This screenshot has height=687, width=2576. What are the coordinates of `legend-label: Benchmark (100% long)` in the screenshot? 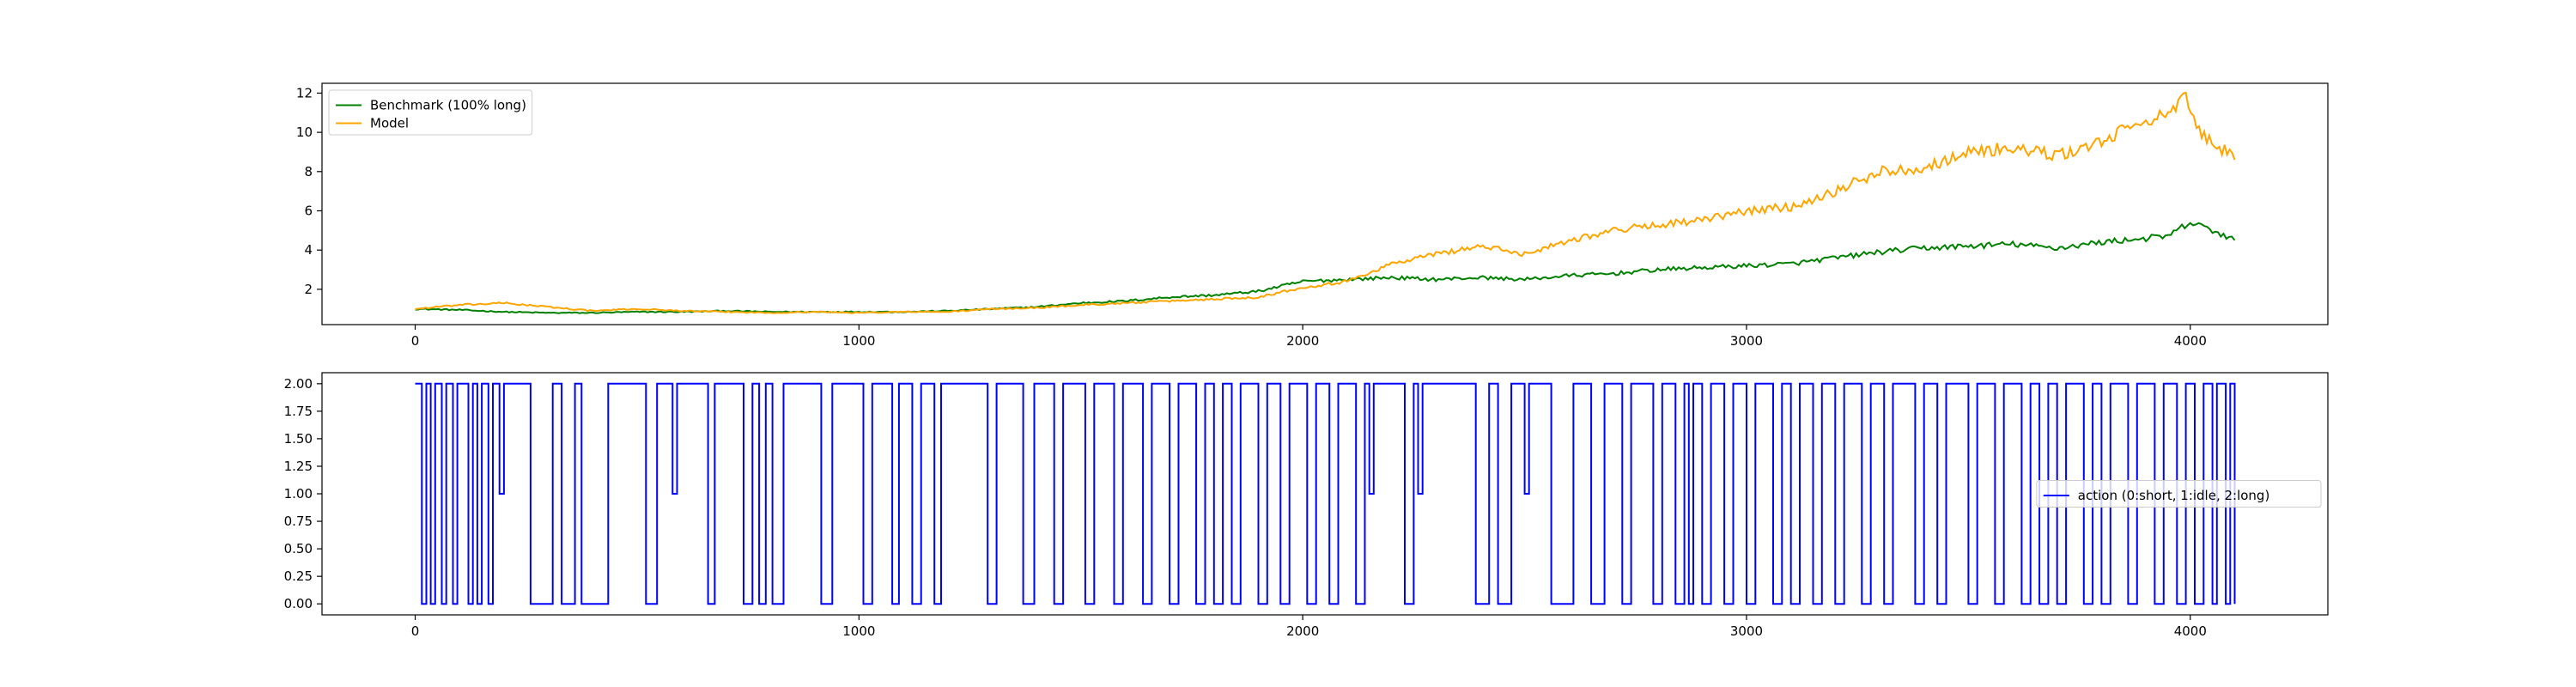 It's located at (448, 105).